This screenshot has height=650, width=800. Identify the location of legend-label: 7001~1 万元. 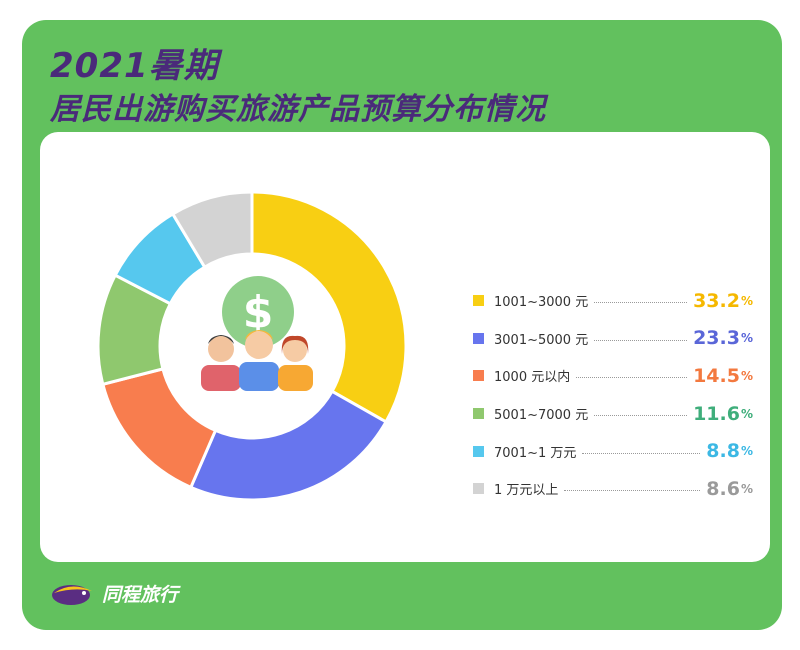
(535, 453).